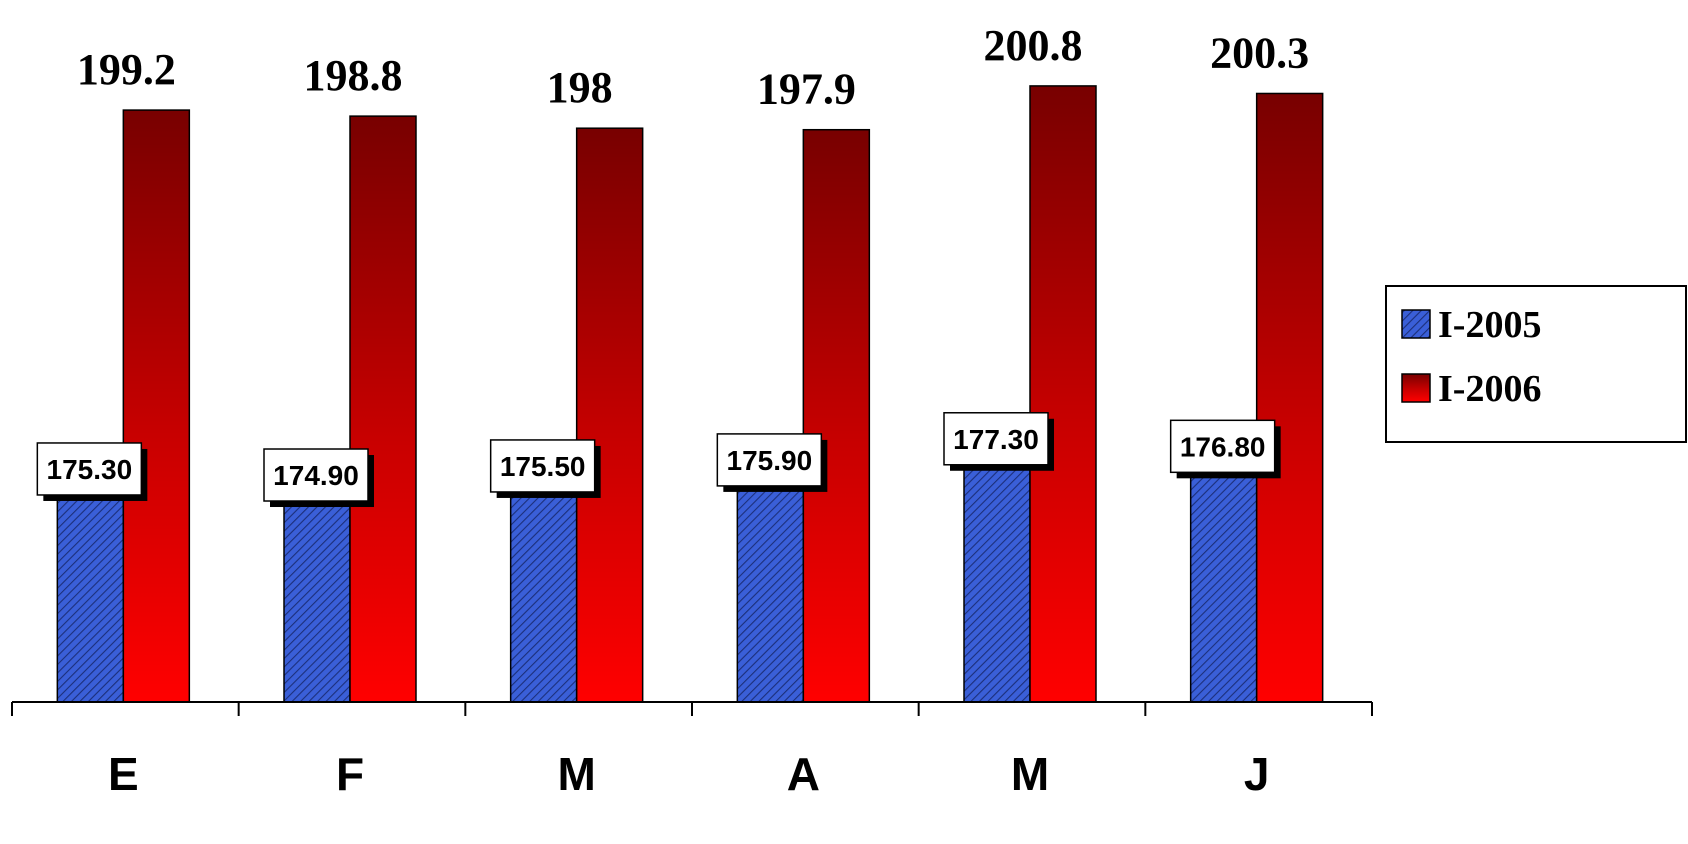 This screenshot has height=844, width=1688. I want to click on x-tick-label-2: M, so click(577, 774).